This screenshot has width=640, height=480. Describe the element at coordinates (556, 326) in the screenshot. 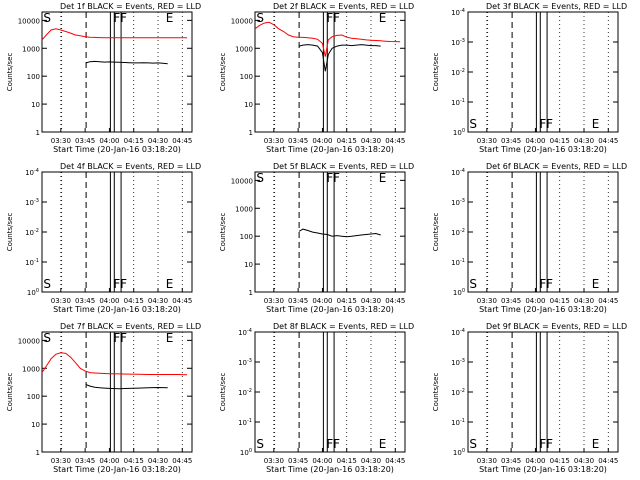

I see `panel-title: Det 9f BLACK = Events, RED = LLD` at that location.